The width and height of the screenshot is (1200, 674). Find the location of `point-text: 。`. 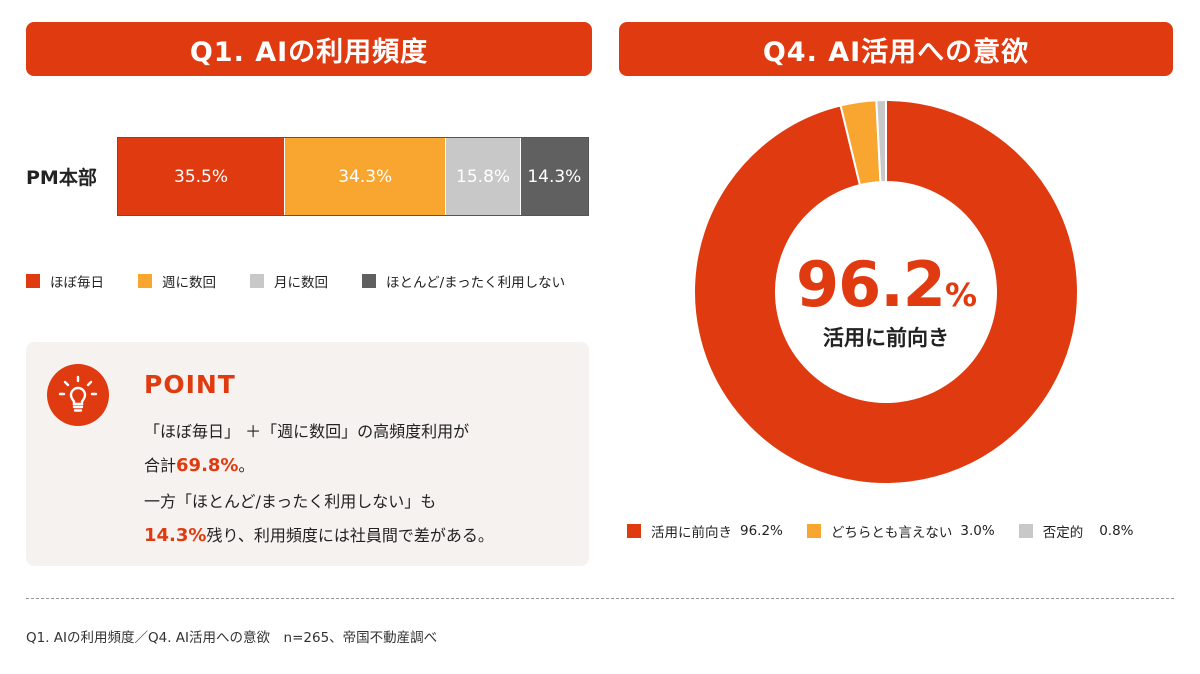

point-text: 。 is located at coordinates (246, 465).